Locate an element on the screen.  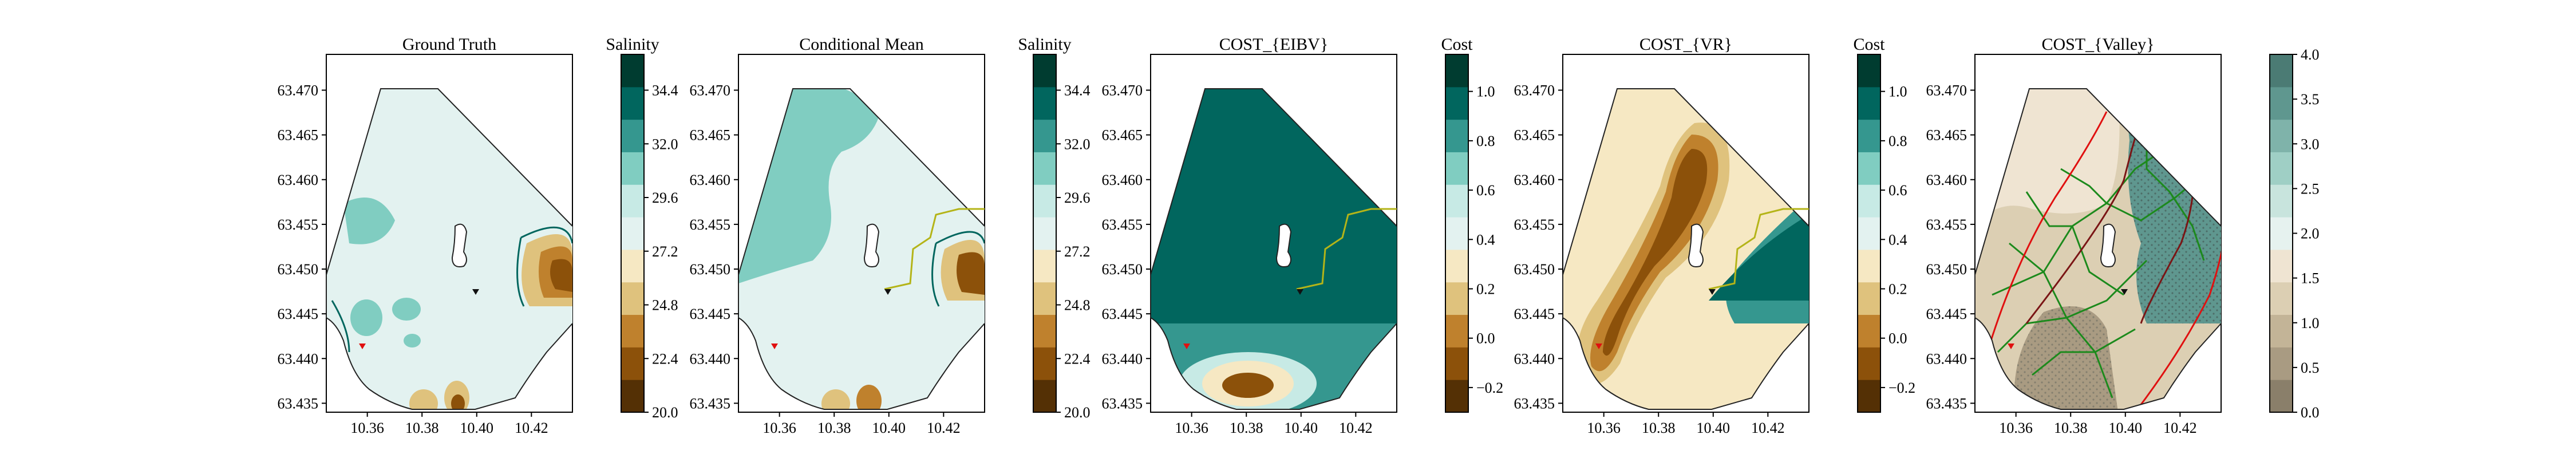
colorbar-tick-label: 0.6 is located at coordinates (1897, 190).